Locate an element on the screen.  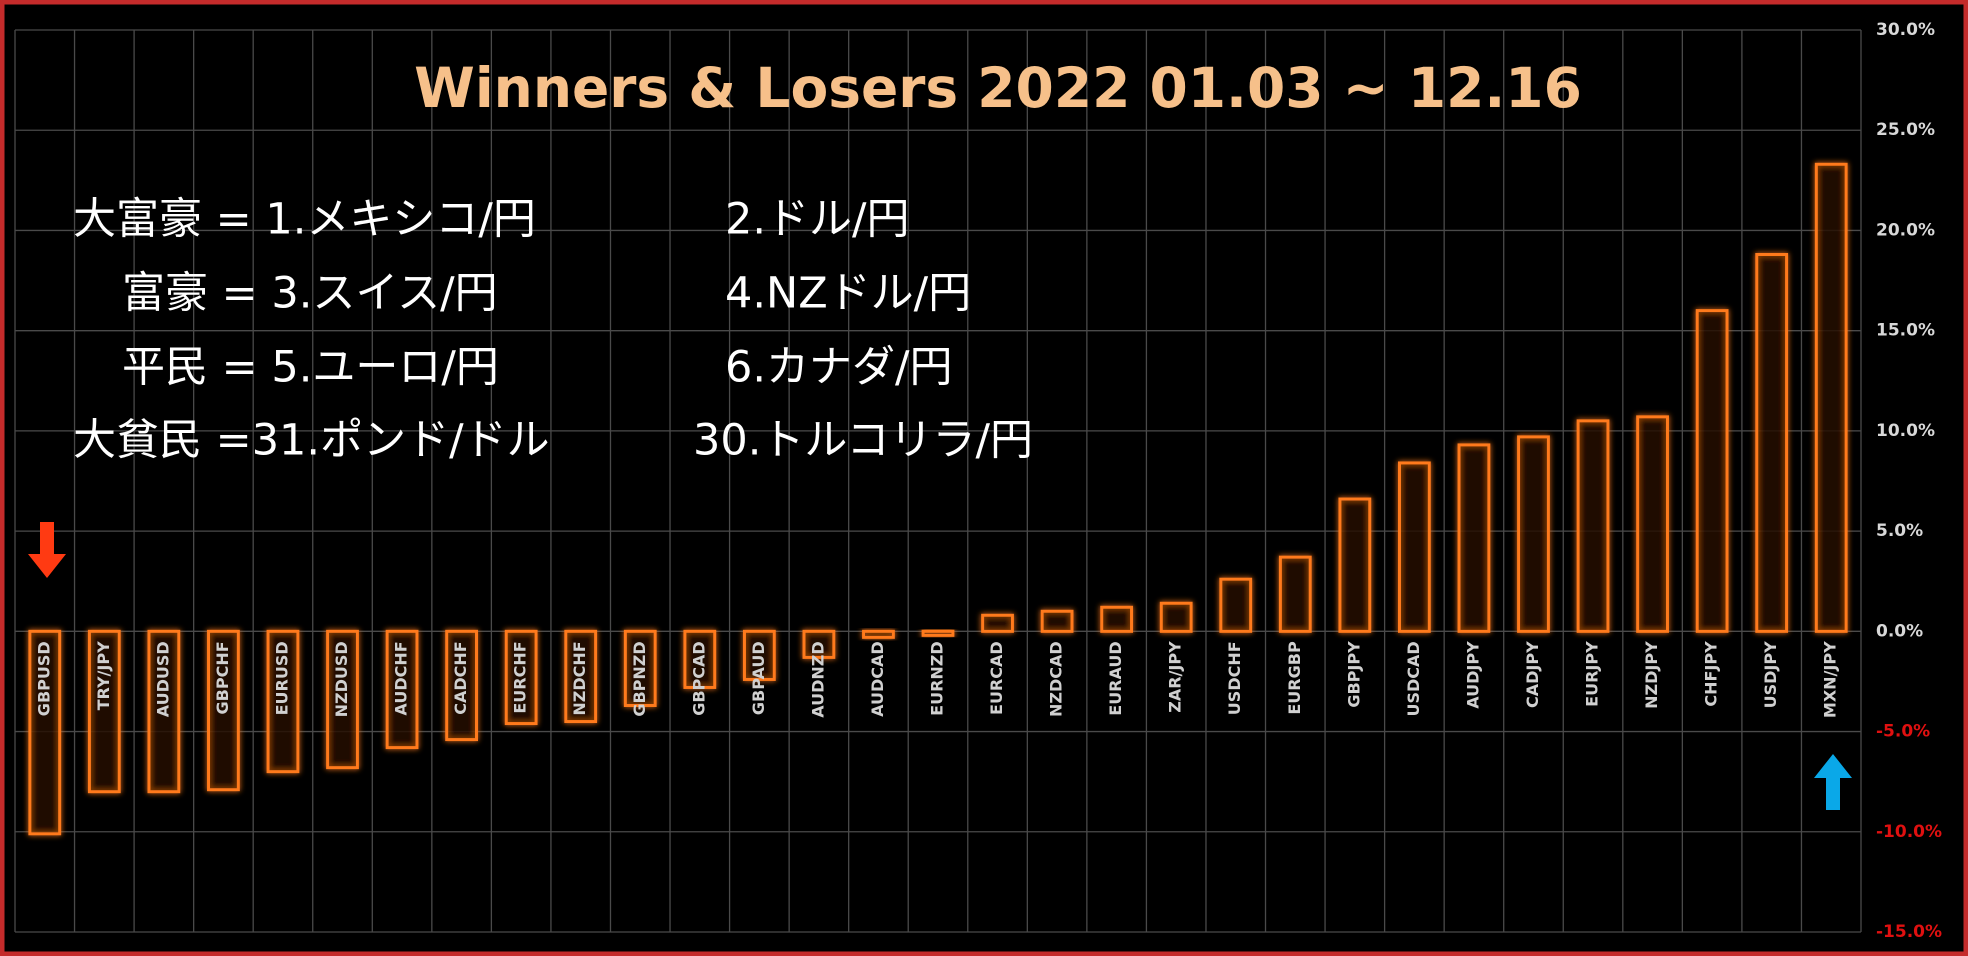
x-tick-label: AUDNZD is located at coordinates (817, 679).